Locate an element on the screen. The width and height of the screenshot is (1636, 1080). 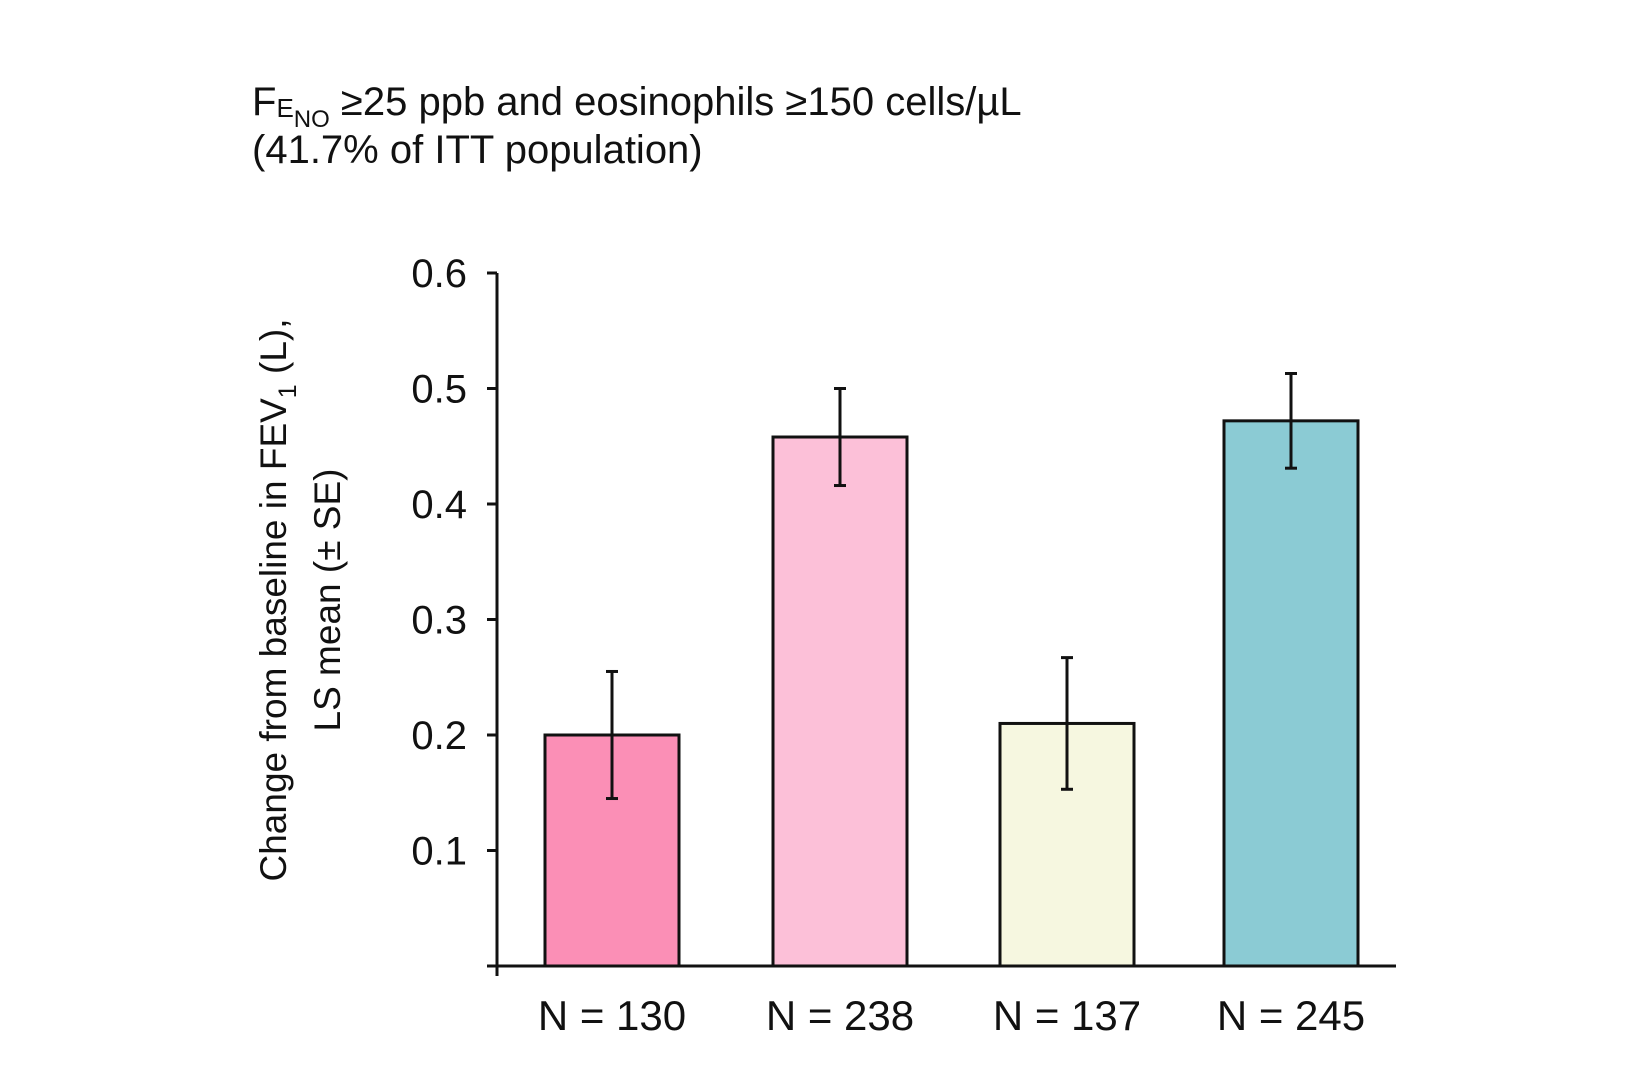
y-axis-label-line-1-main: Change from baseline in FEV is located at coordinates (273, 640).